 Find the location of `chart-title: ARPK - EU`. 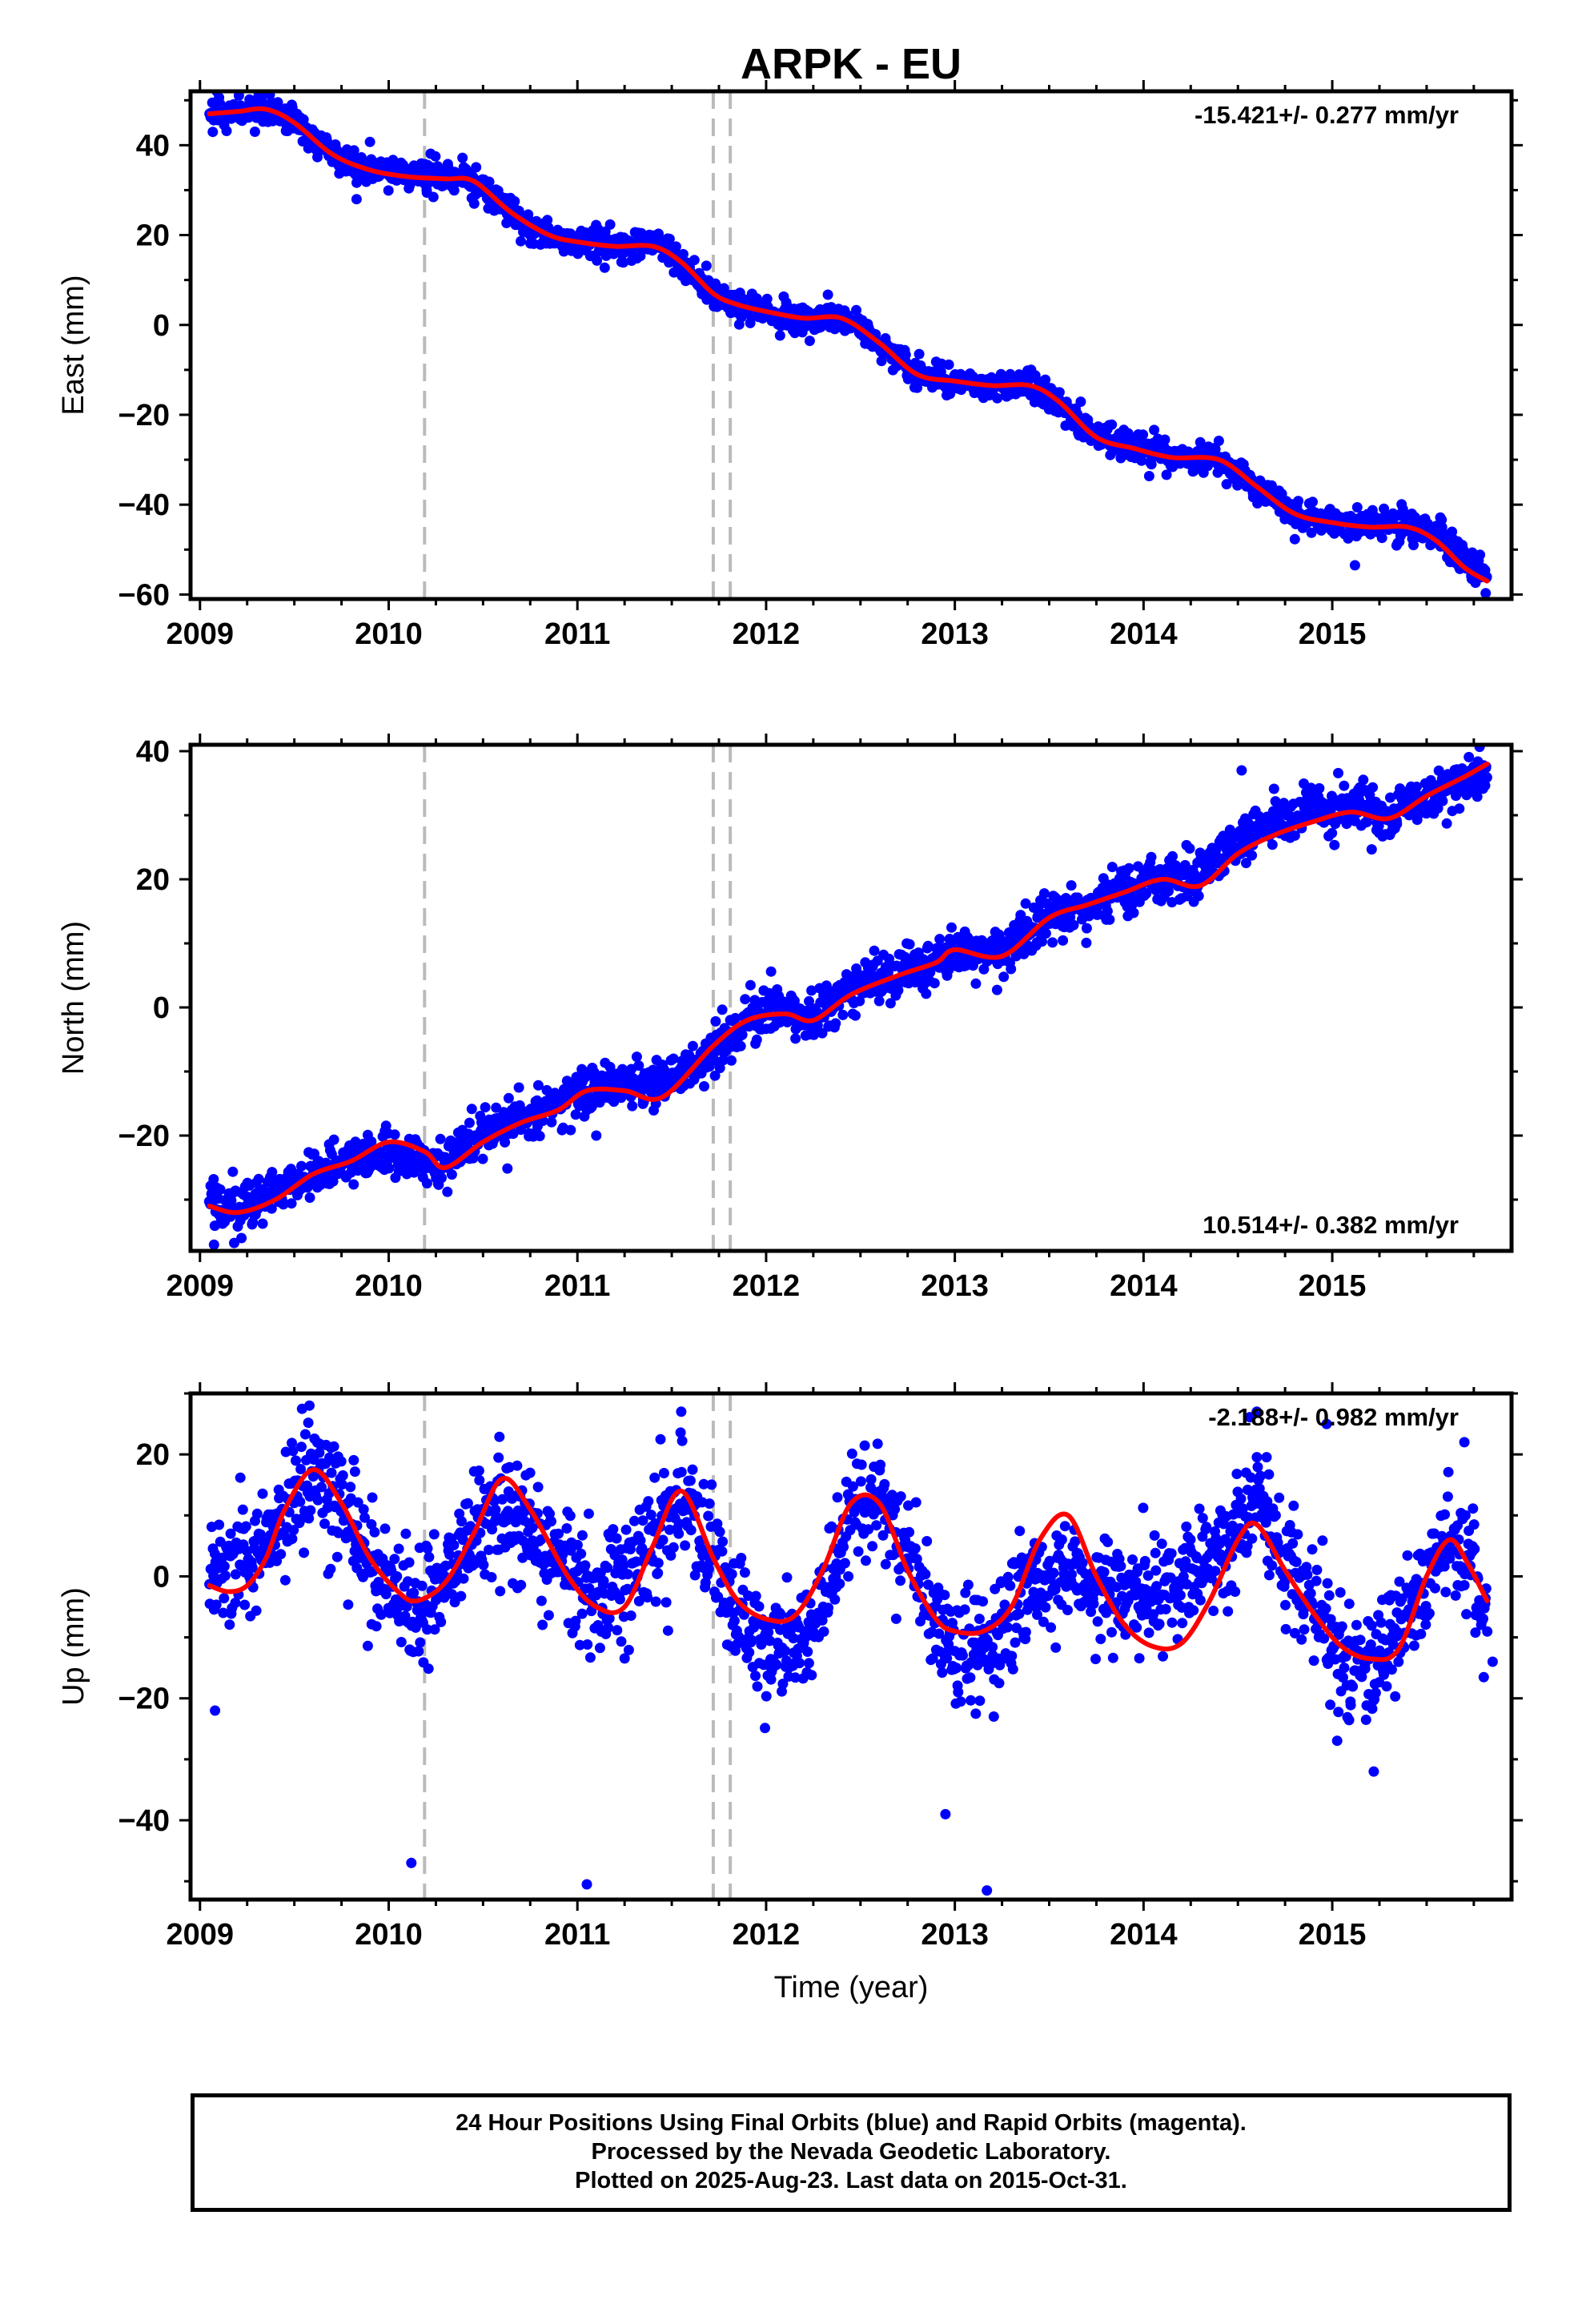

chart-title: ARPK - EU is located at coordinates (851, 64).